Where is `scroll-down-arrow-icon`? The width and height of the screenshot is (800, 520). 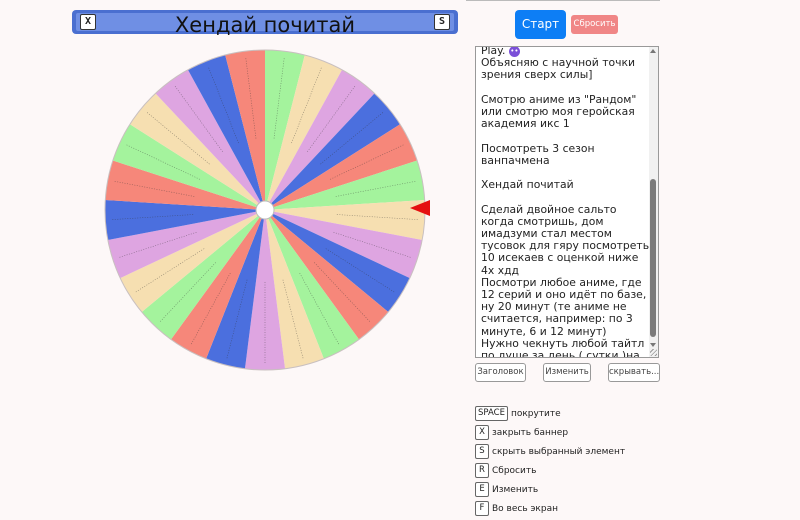 scroll-down-arrow-icon is located at coordinates (653, 345).